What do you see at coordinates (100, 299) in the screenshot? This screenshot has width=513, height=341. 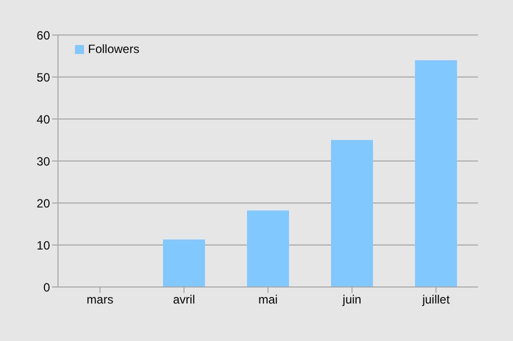 I see `x-tick-label: mars` at bounding box center [100, 299].